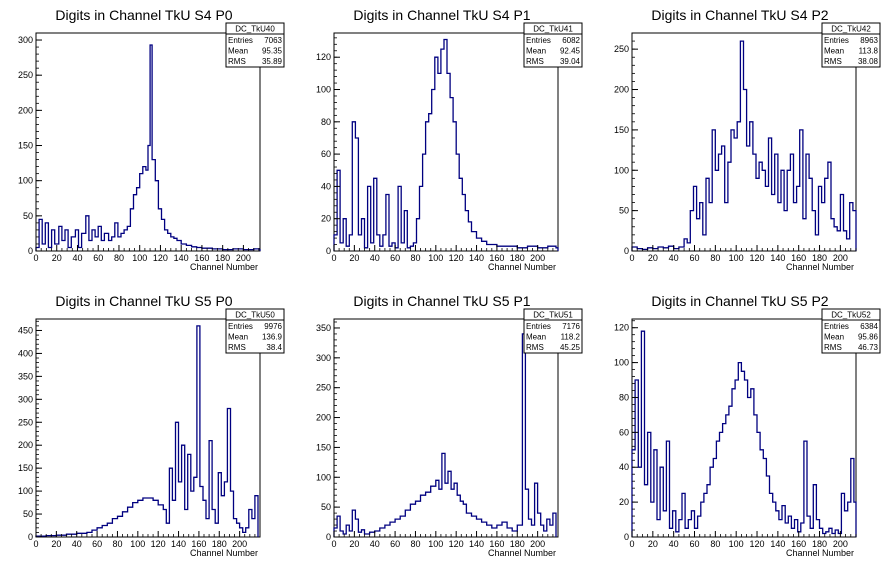 This screenshot has height=572, width=896. Describe the element at coordinates (571, 40) in the screenshot. I see `stats-value-entries: 6082` at that location.